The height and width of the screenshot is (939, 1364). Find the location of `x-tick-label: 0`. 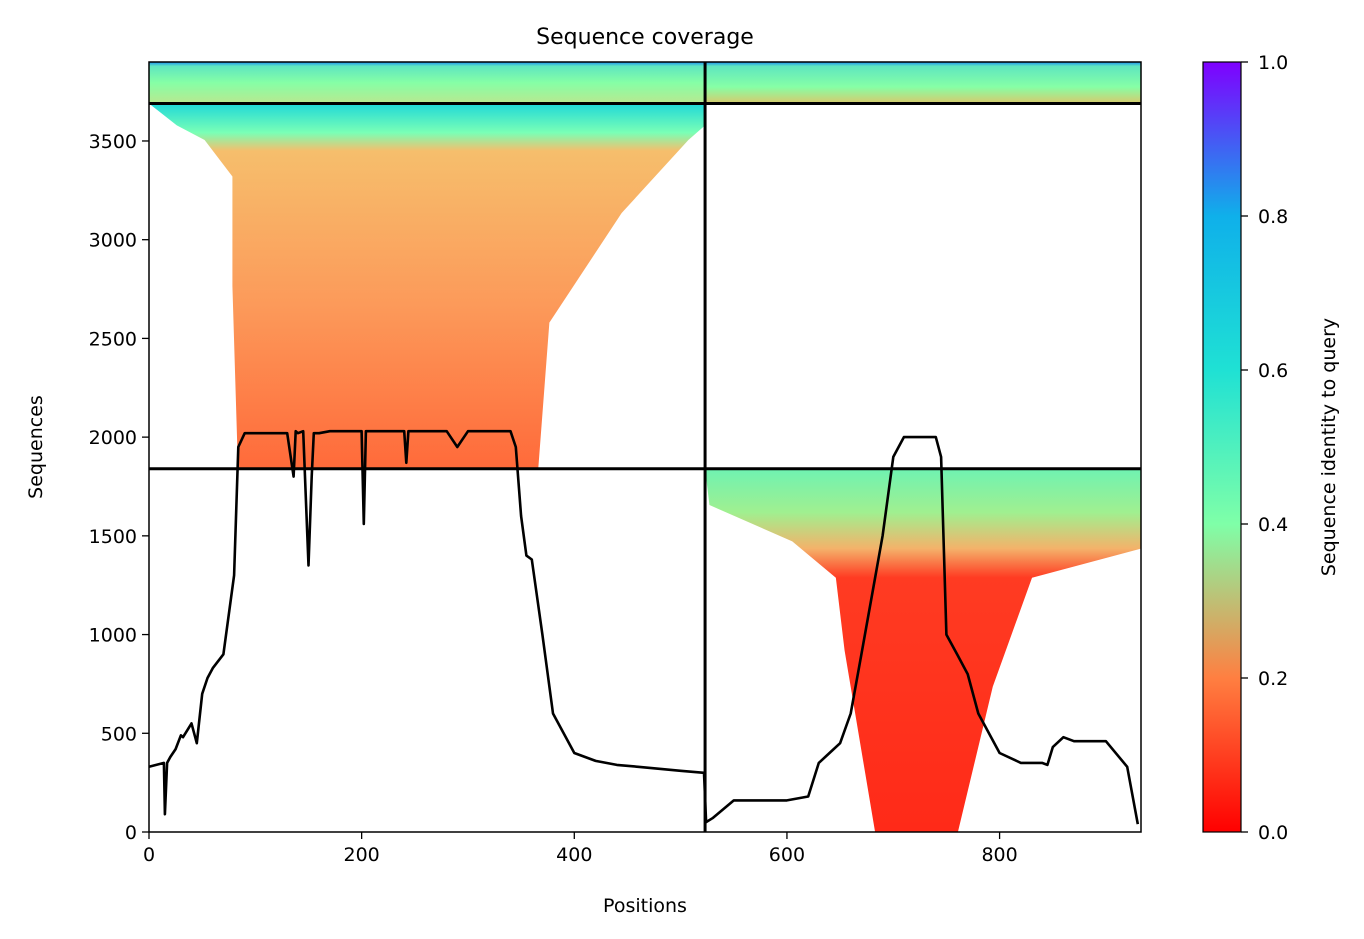

x-tick-label: 0 is located at coordinates (149, 855).